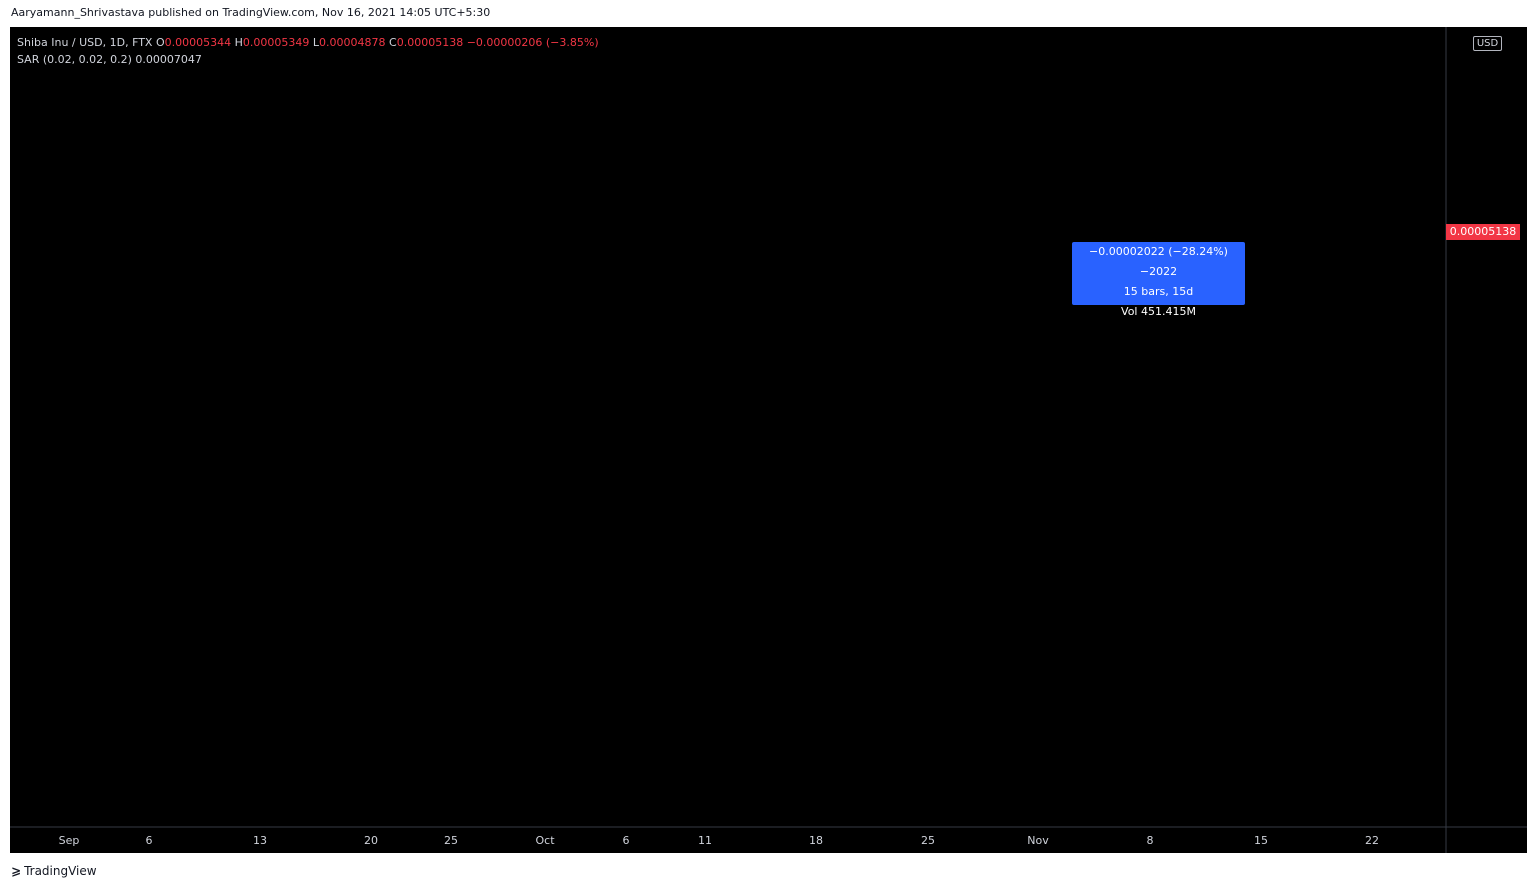 The image size is (1536, 889). Describe the element at coordinates (74, 59) in the screenshot. I see `legend-indicator-name: SAR (0.02, 0.02, 0.2)` at that location.